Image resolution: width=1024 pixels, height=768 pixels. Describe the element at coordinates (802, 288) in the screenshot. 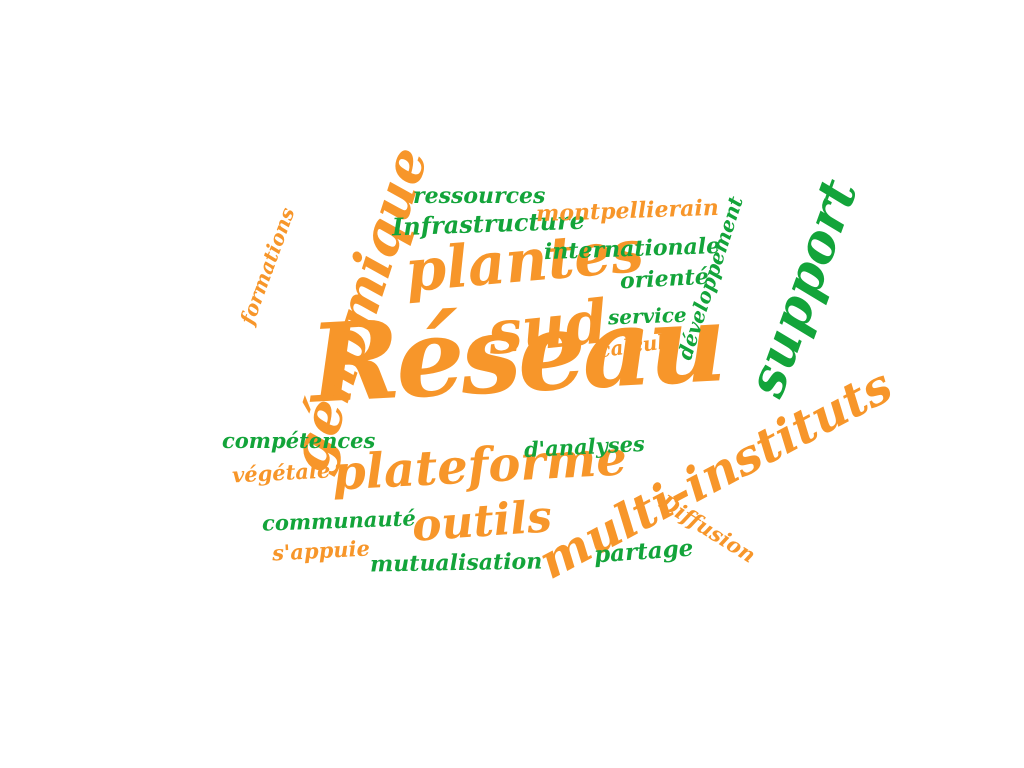

I see `word-support: support` at that location.